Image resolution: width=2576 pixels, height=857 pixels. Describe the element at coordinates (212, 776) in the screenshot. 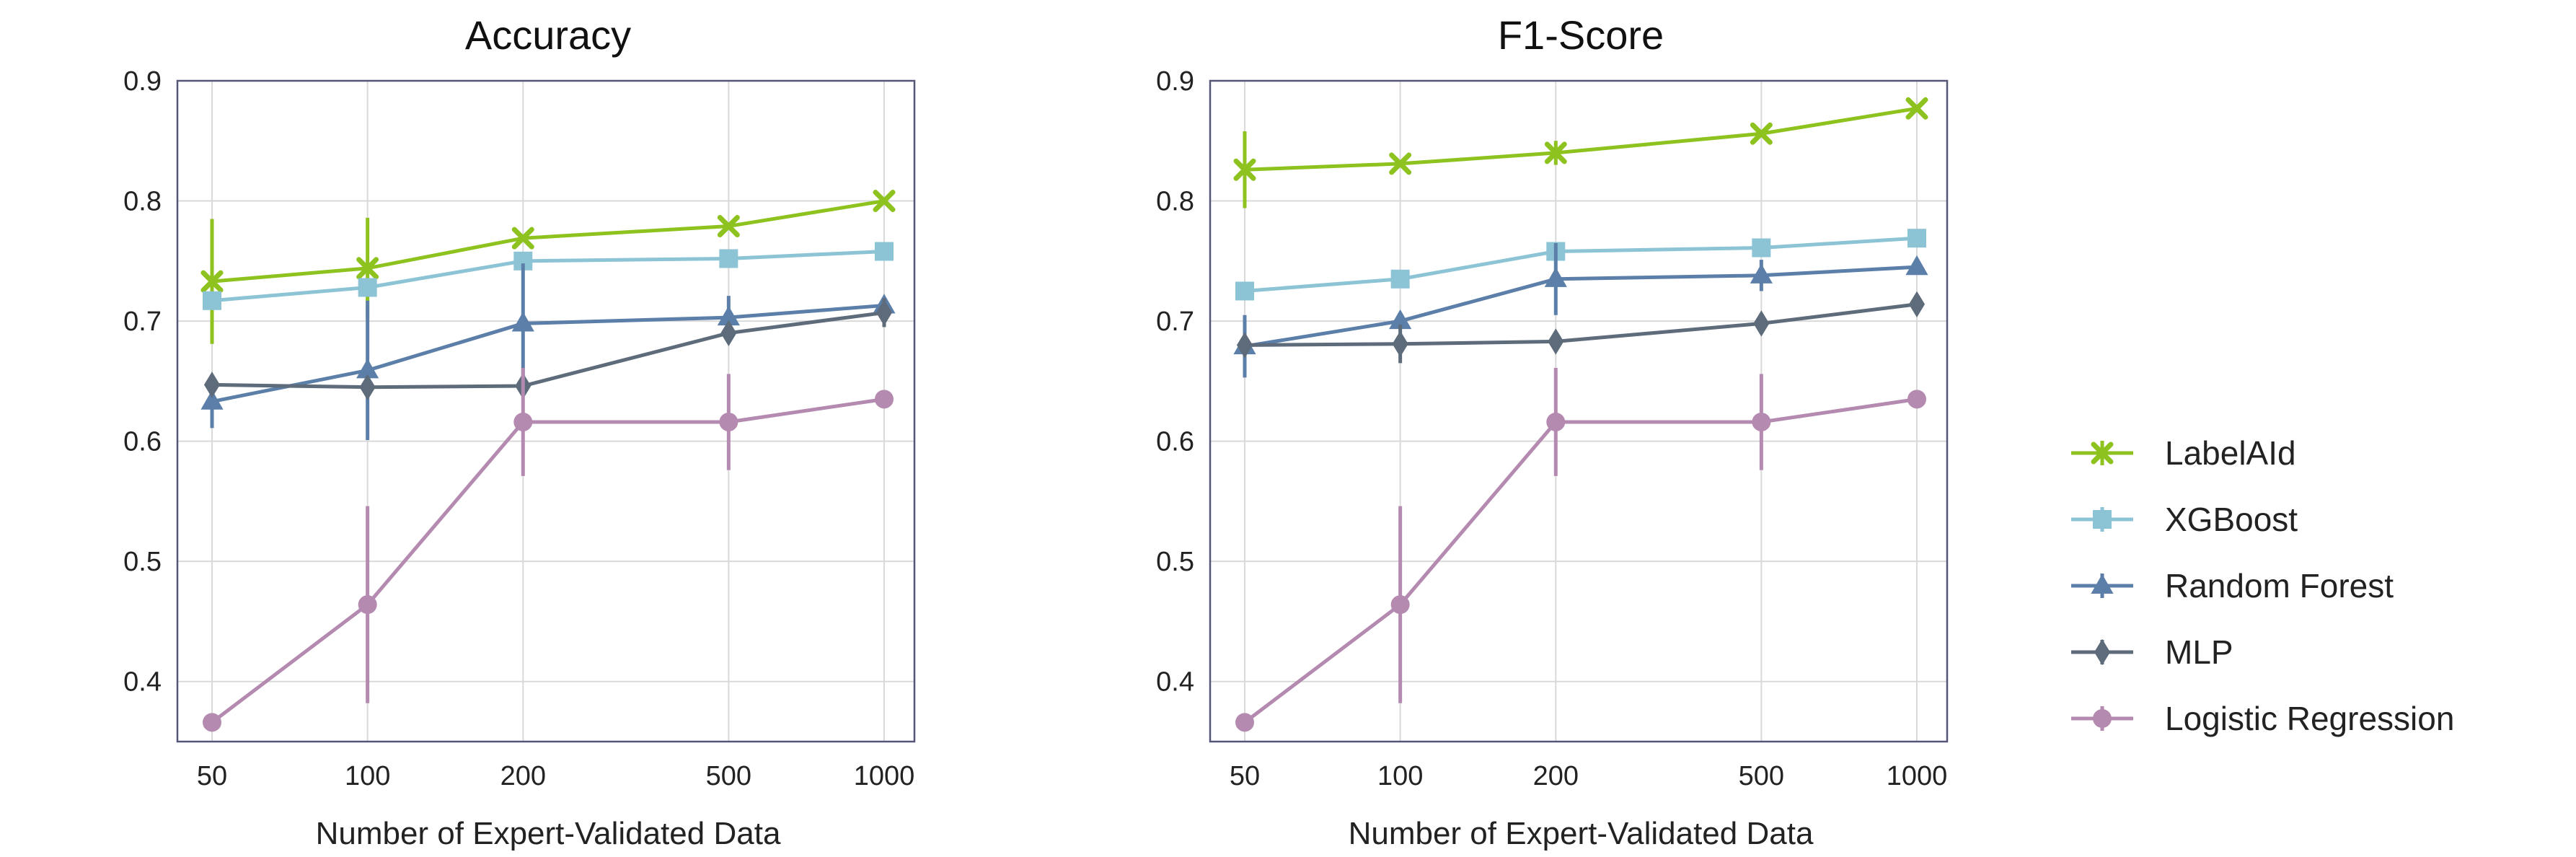

I see `x-tick-label: 50` at that location.